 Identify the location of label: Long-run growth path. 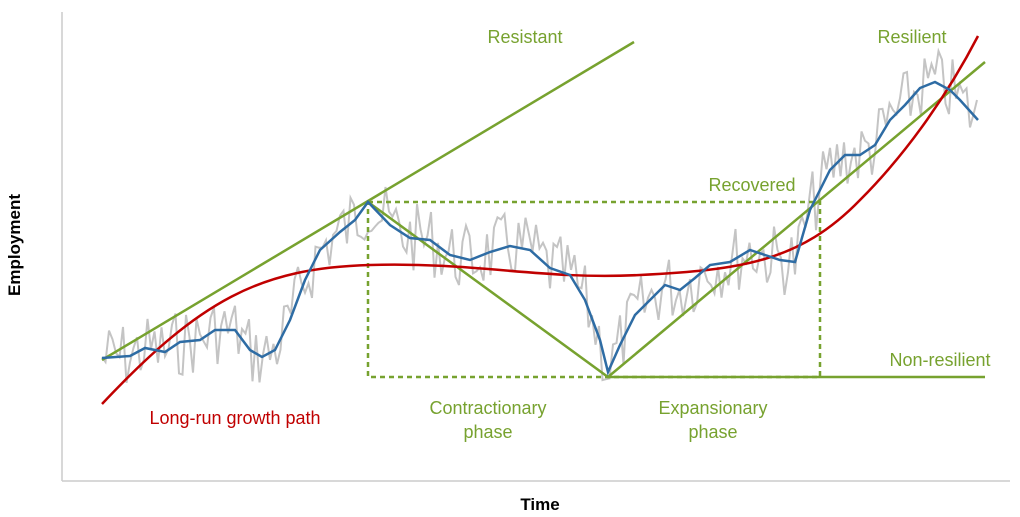
(234, 418).